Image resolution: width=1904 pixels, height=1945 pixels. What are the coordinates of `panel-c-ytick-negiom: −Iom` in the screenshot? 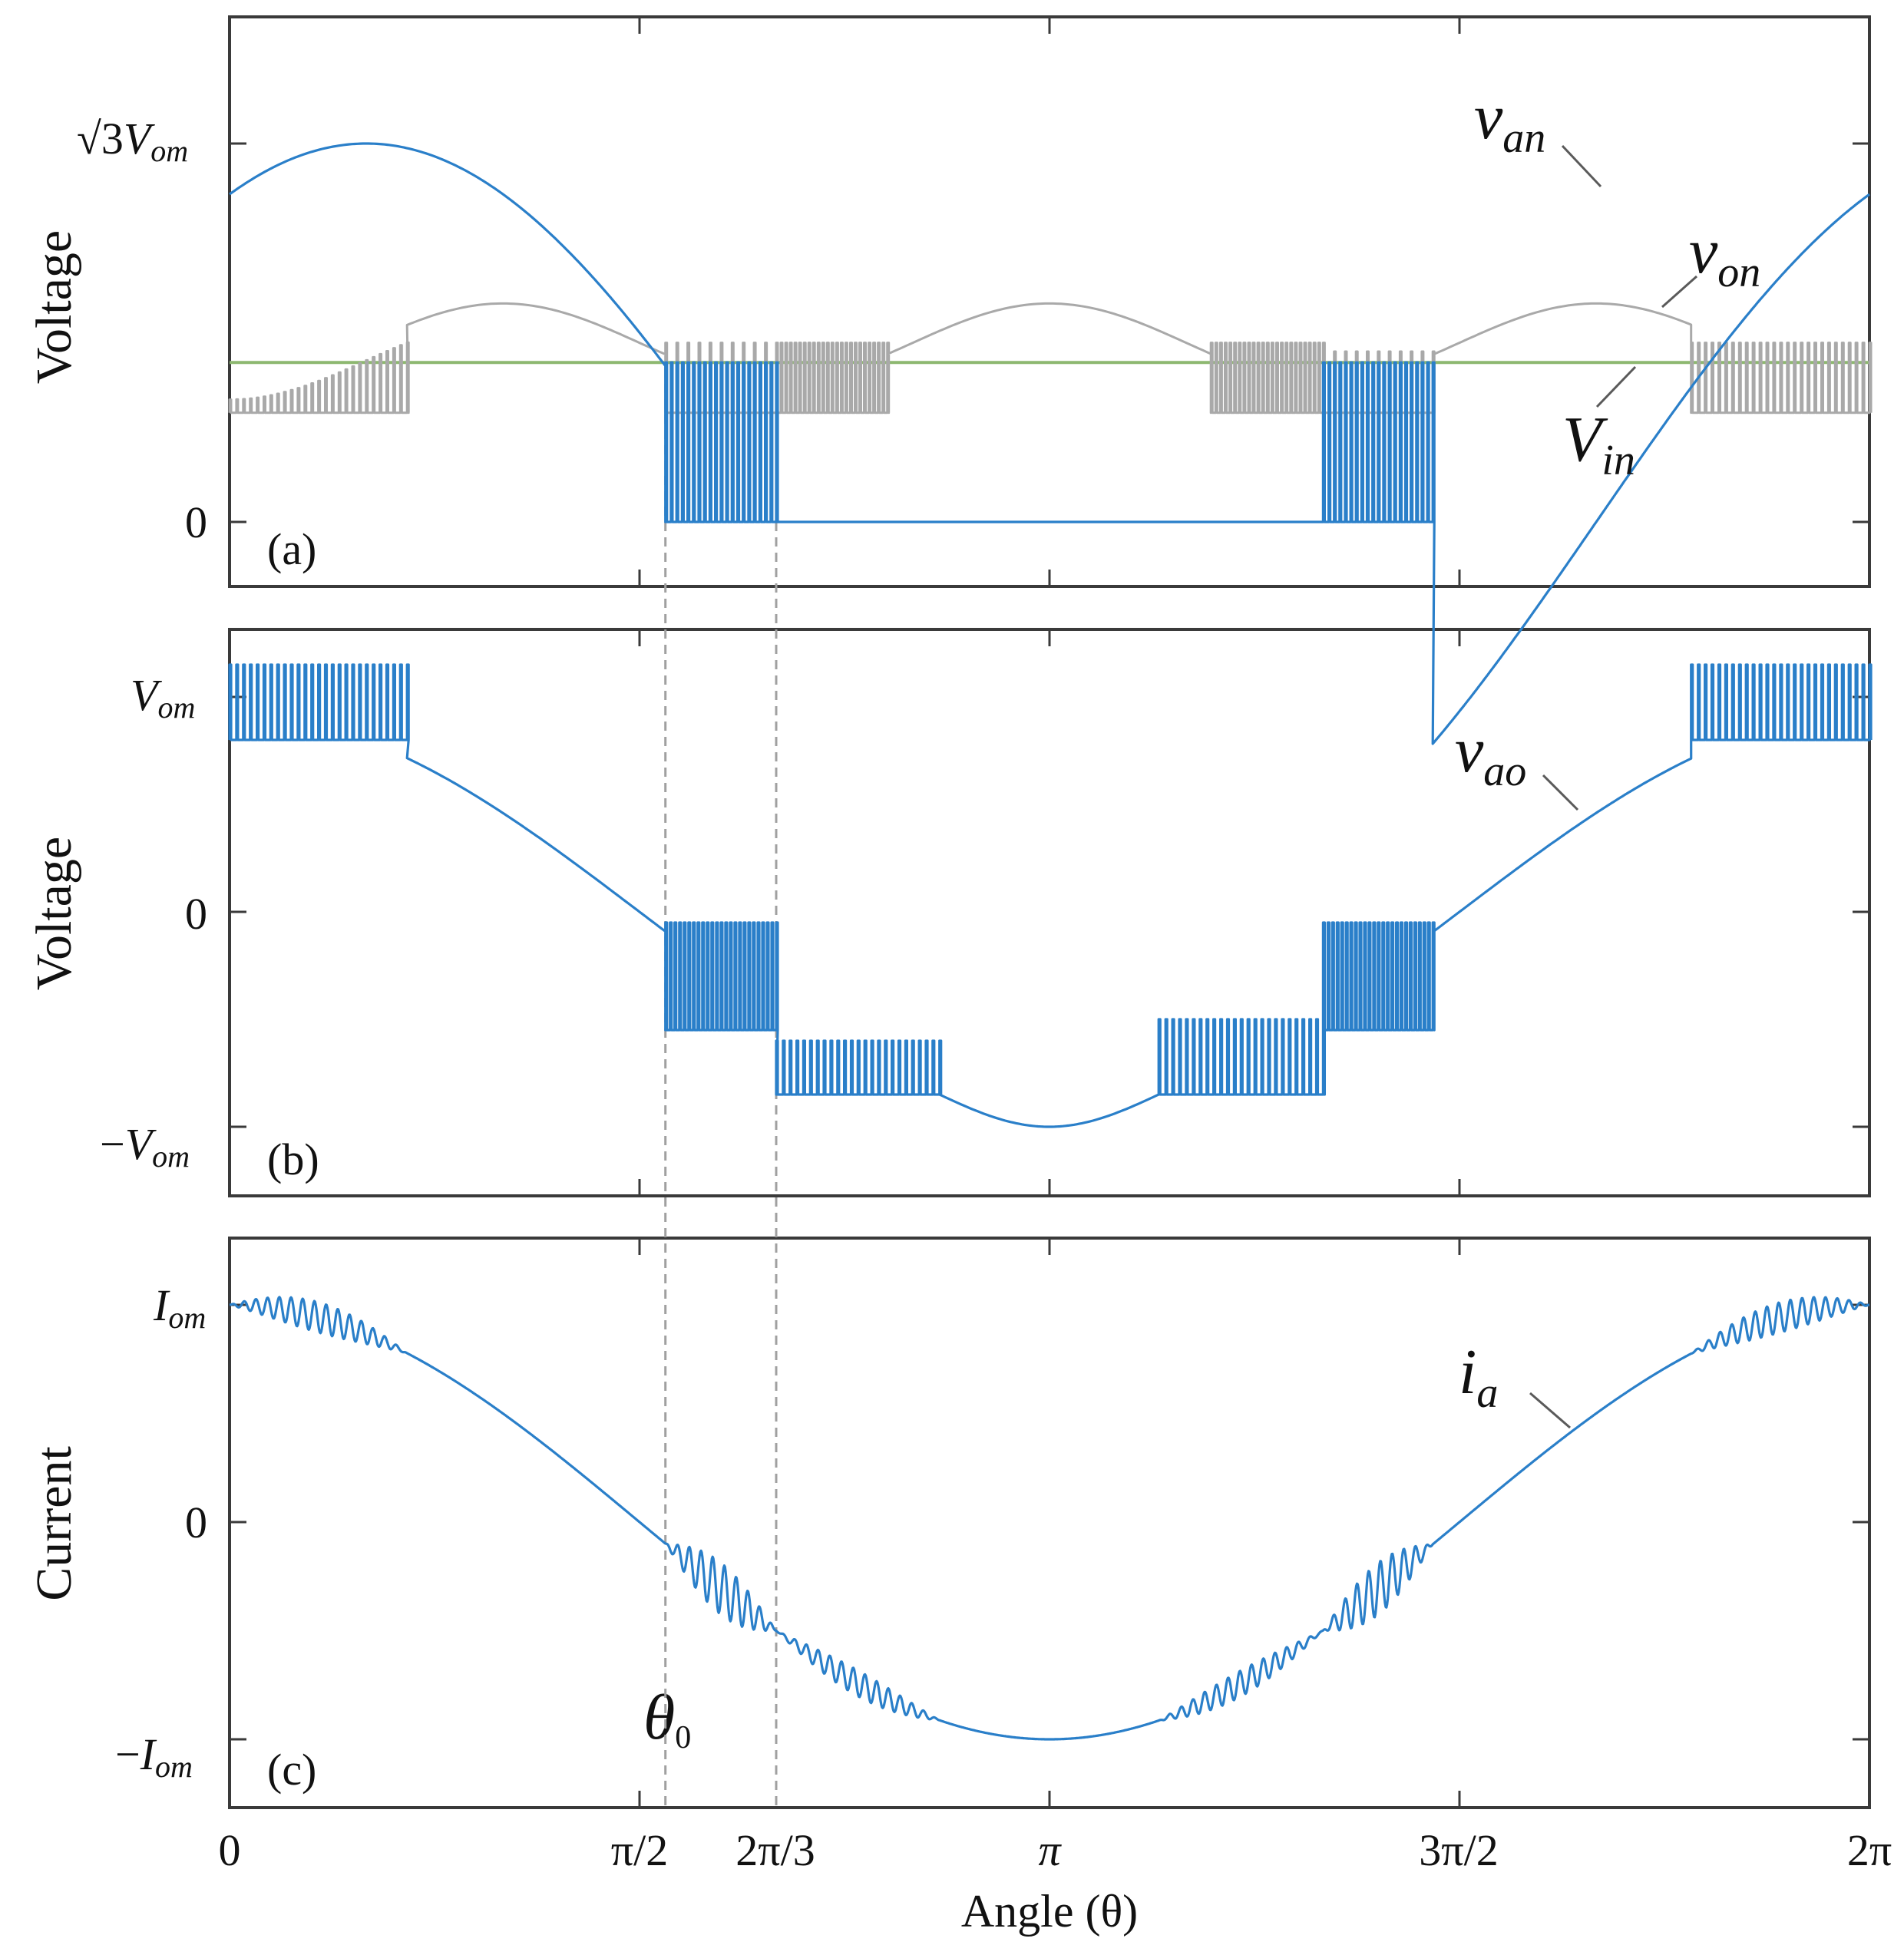 It's located at (154, 1756).